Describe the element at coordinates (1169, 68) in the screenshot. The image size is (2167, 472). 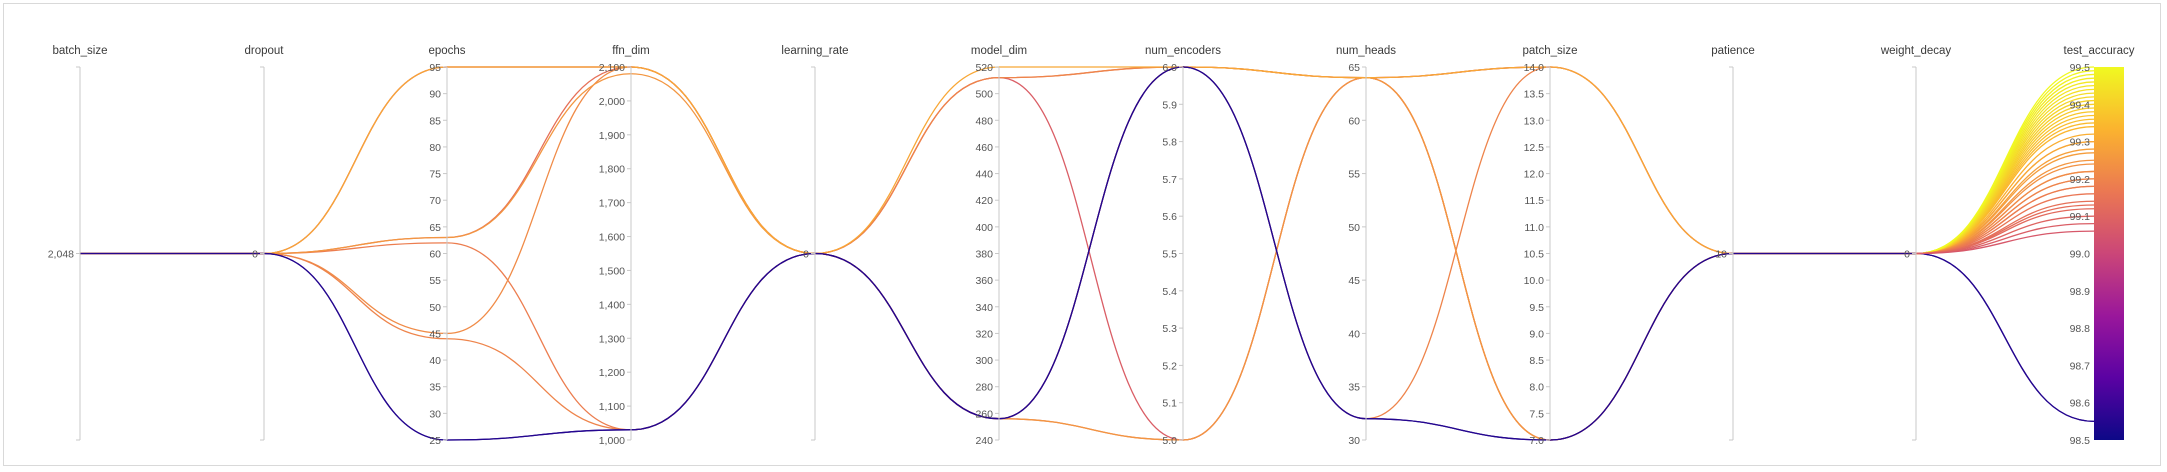
I see `tick-label: 6.0` at that location.